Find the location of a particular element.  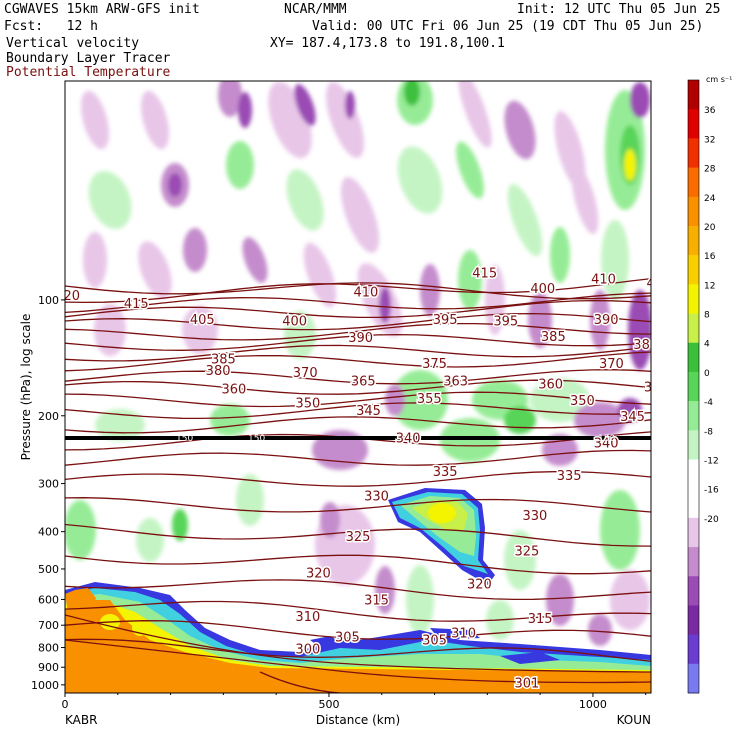

theta-contour-label: 380 is located at coordinates (218, 371).